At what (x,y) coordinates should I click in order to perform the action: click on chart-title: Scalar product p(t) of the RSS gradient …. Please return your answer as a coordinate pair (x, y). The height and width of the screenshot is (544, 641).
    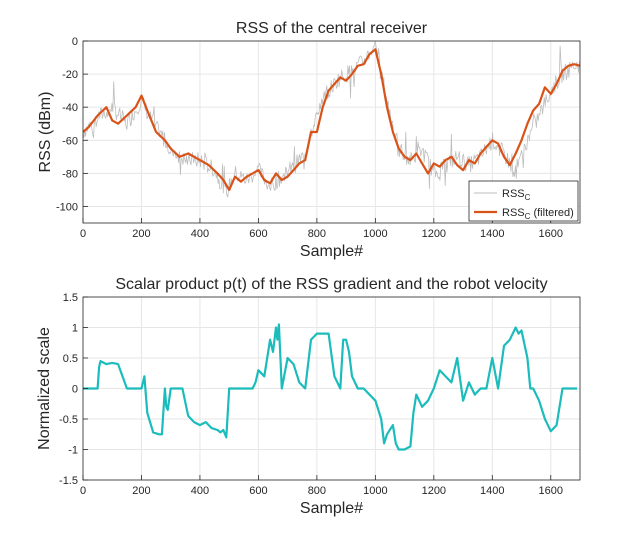
    Looking at the image, I should click on (331, 284).